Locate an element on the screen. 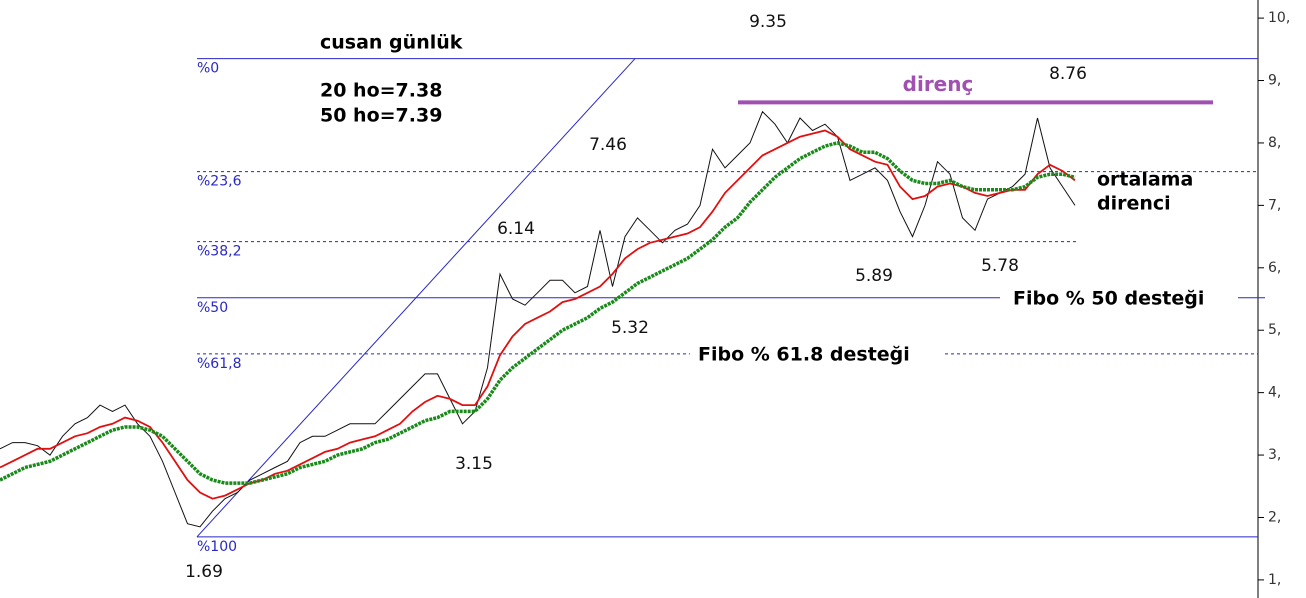  y-tick-label: 4, is located at coordinates (1274, 393).